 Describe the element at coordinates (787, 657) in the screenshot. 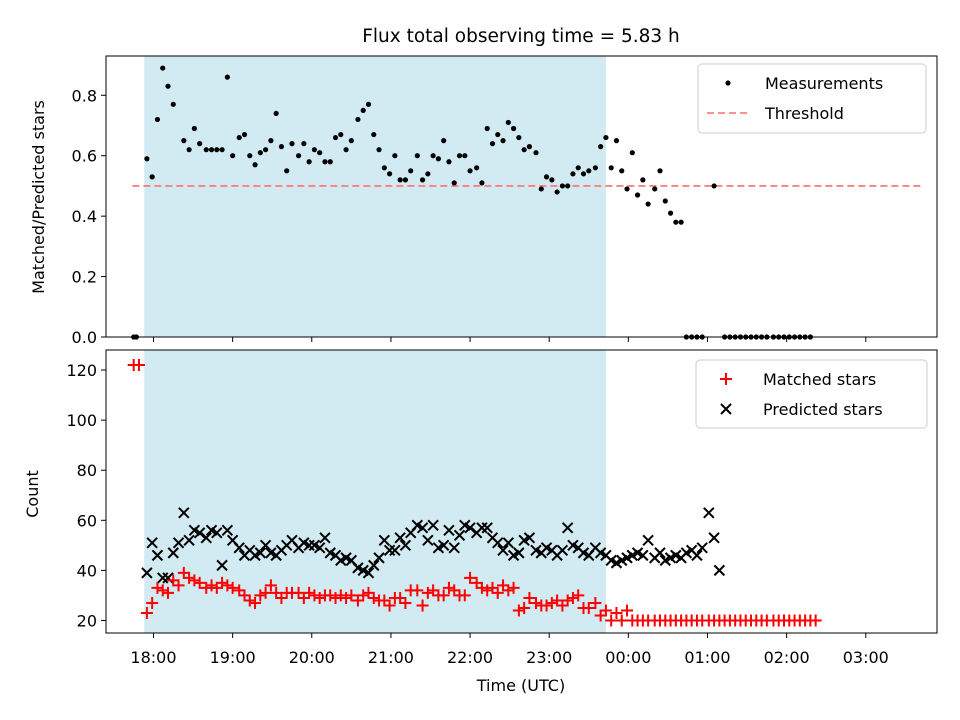

I see `x-tick-label: 02:00` at that location.